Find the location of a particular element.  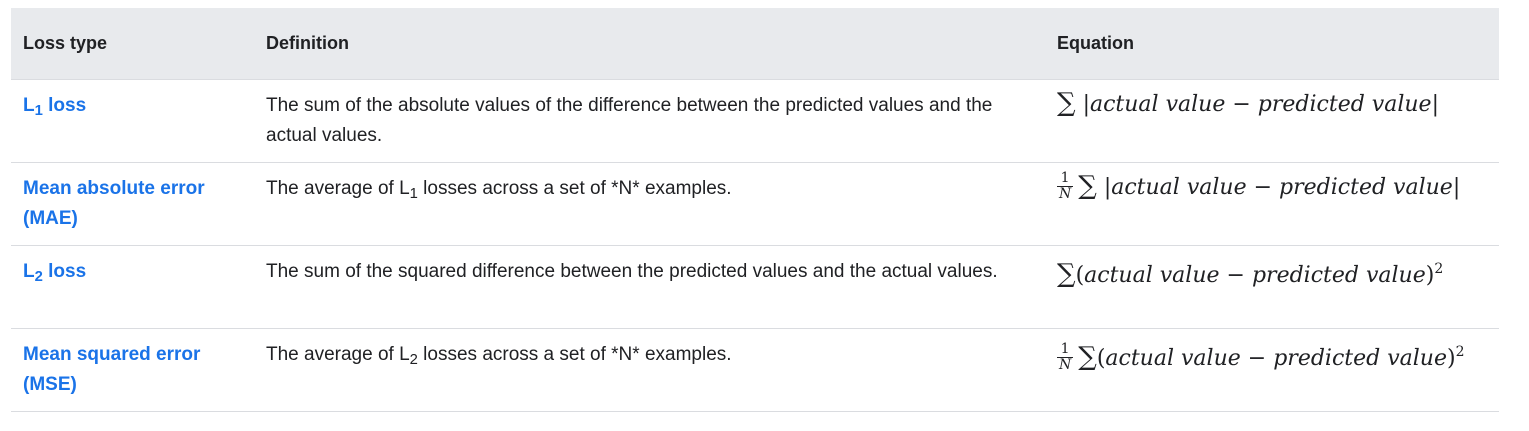

equation-cell: ∑(actual value − predicted value)2 is located at coordinates (1272, 287).